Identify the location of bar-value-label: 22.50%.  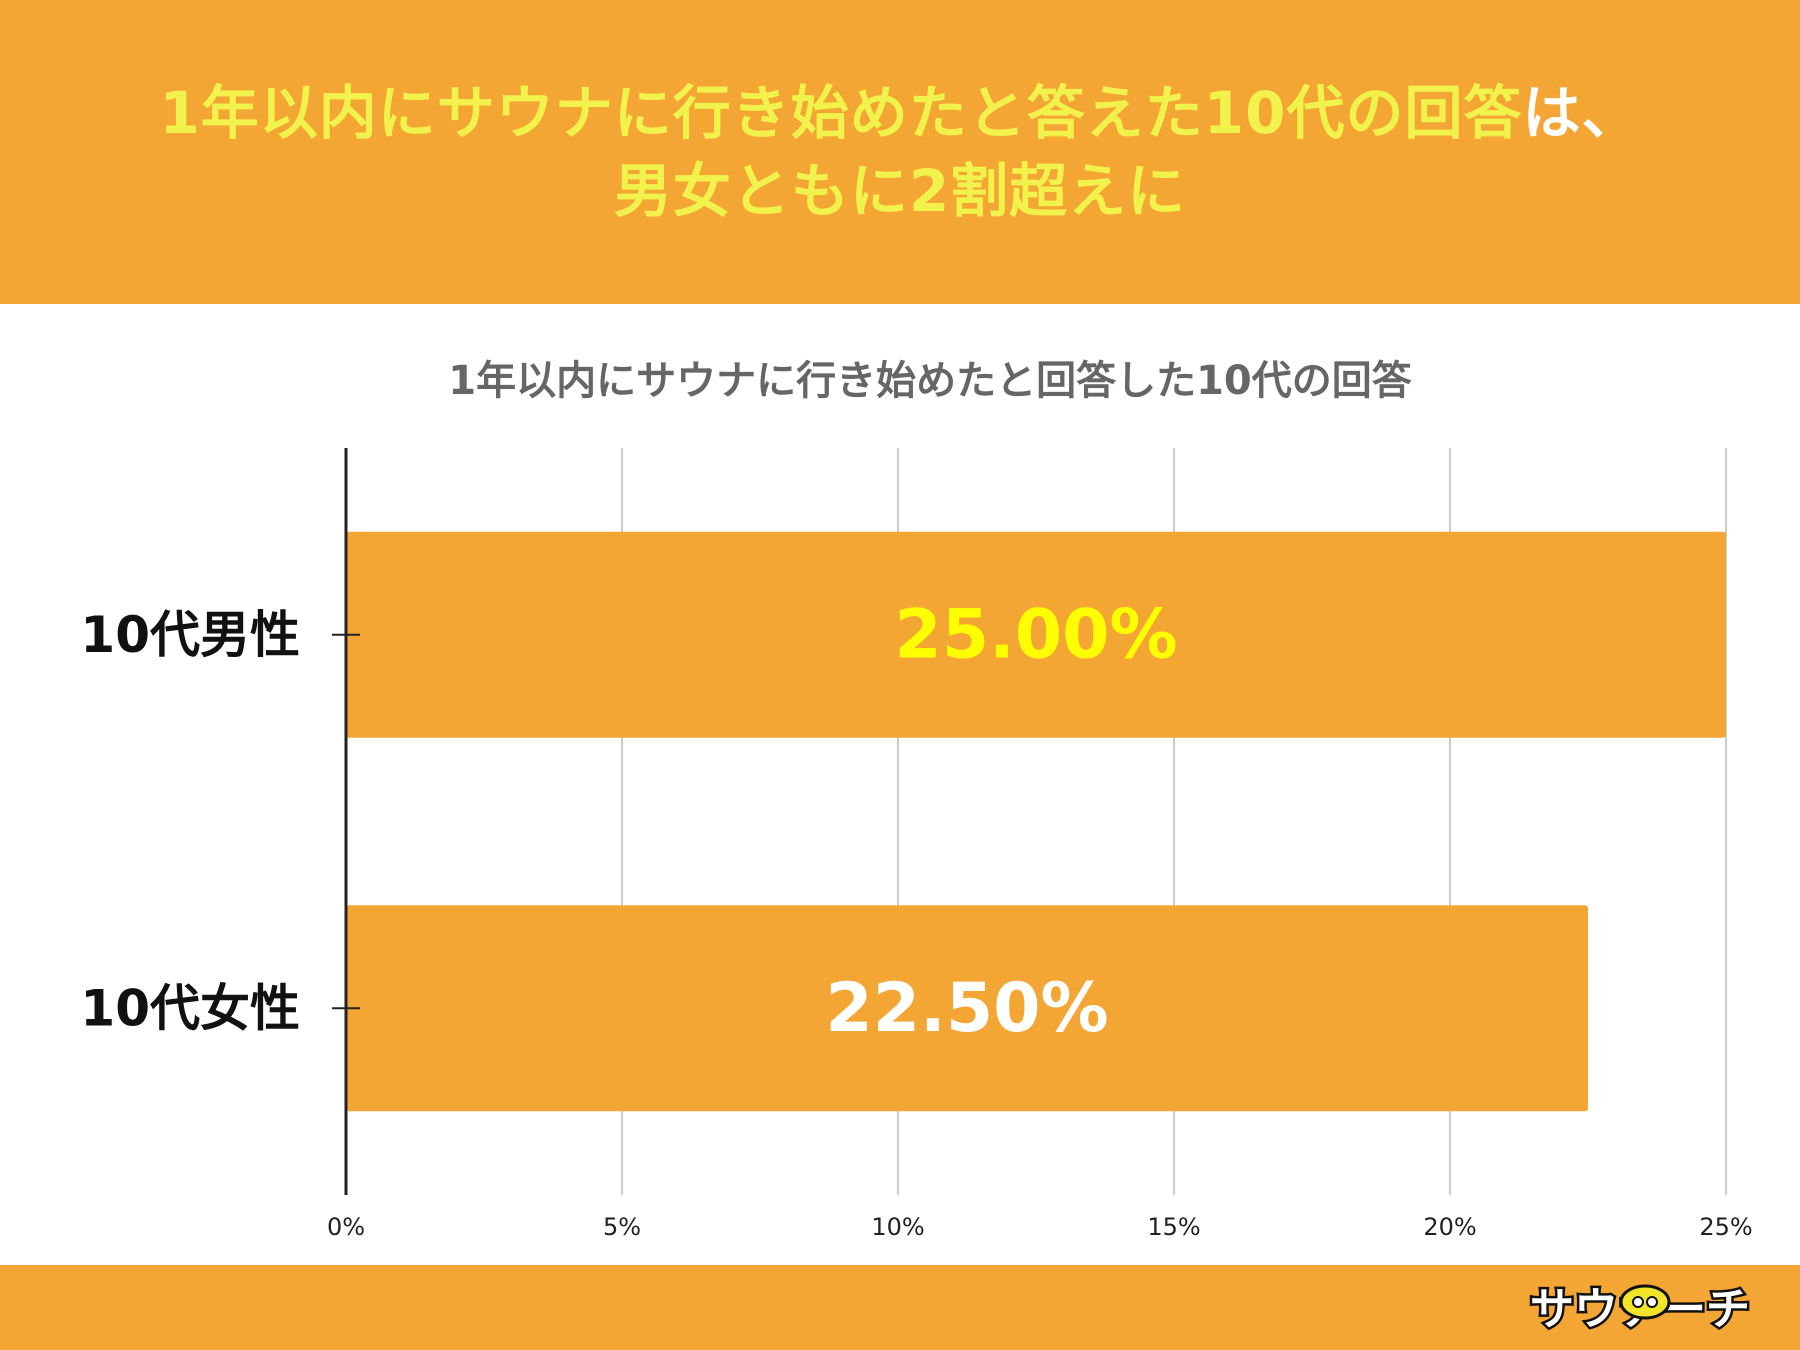
(966, 1008).